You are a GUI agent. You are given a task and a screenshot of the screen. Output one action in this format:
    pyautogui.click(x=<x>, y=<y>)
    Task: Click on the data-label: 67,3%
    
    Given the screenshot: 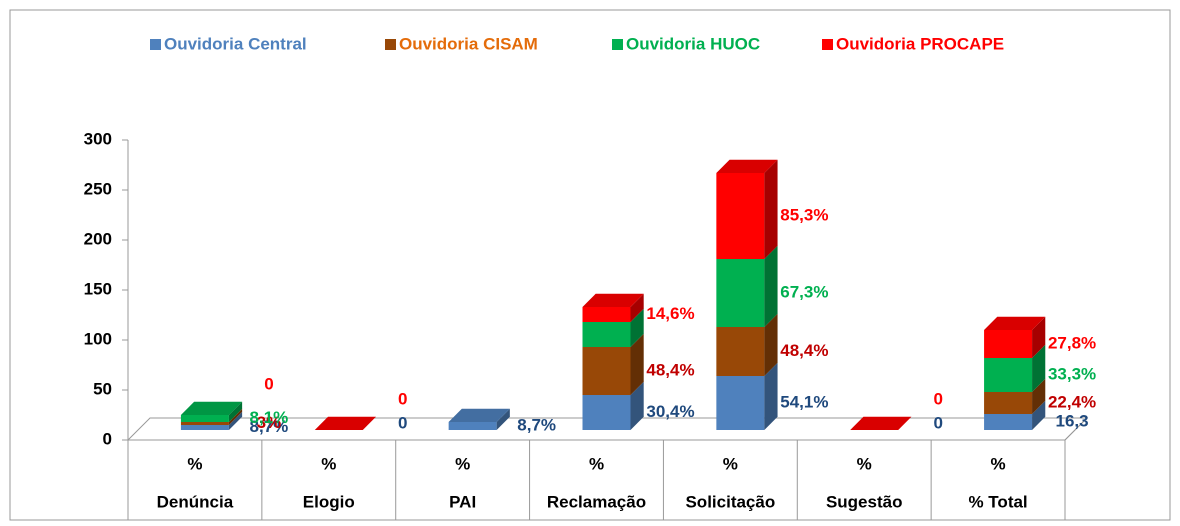 What is the action you would take?
    pyautogui.click(x=804, y=291)
    